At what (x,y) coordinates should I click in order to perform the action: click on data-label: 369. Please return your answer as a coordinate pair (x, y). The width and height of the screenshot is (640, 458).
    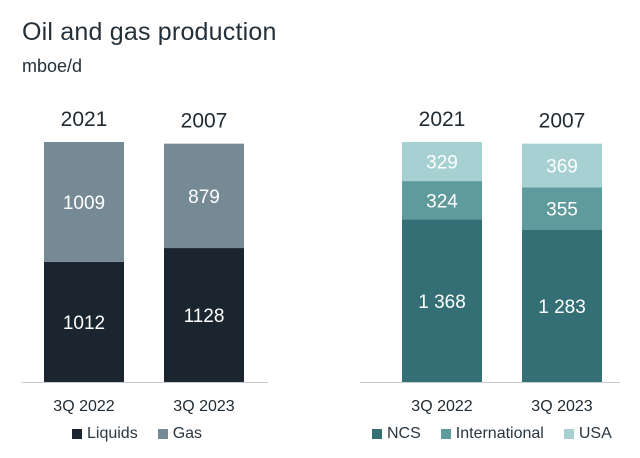
    Looking at the image, I should click on (562, 167).